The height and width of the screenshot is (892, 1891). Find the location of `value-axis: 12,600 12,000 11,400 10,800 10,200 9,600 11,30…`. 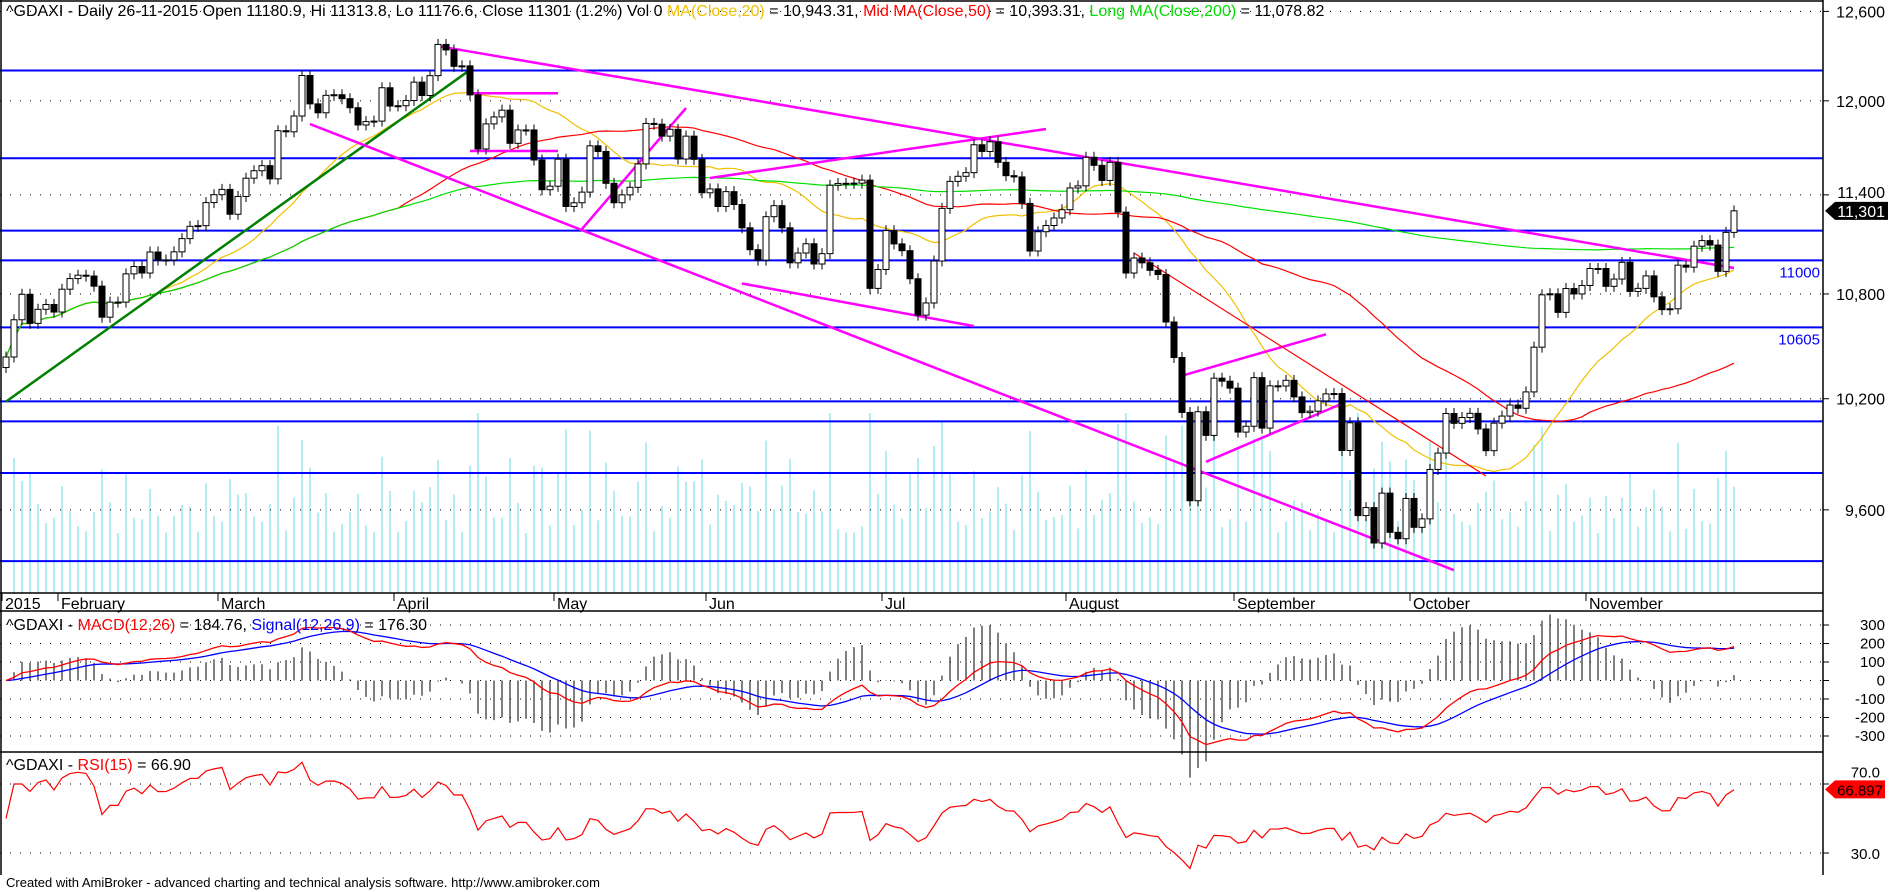

value-axis: 12,600 12,000 11,400 10,800 10,200 9,600 11,30… is located at coordinates (1855, 433).